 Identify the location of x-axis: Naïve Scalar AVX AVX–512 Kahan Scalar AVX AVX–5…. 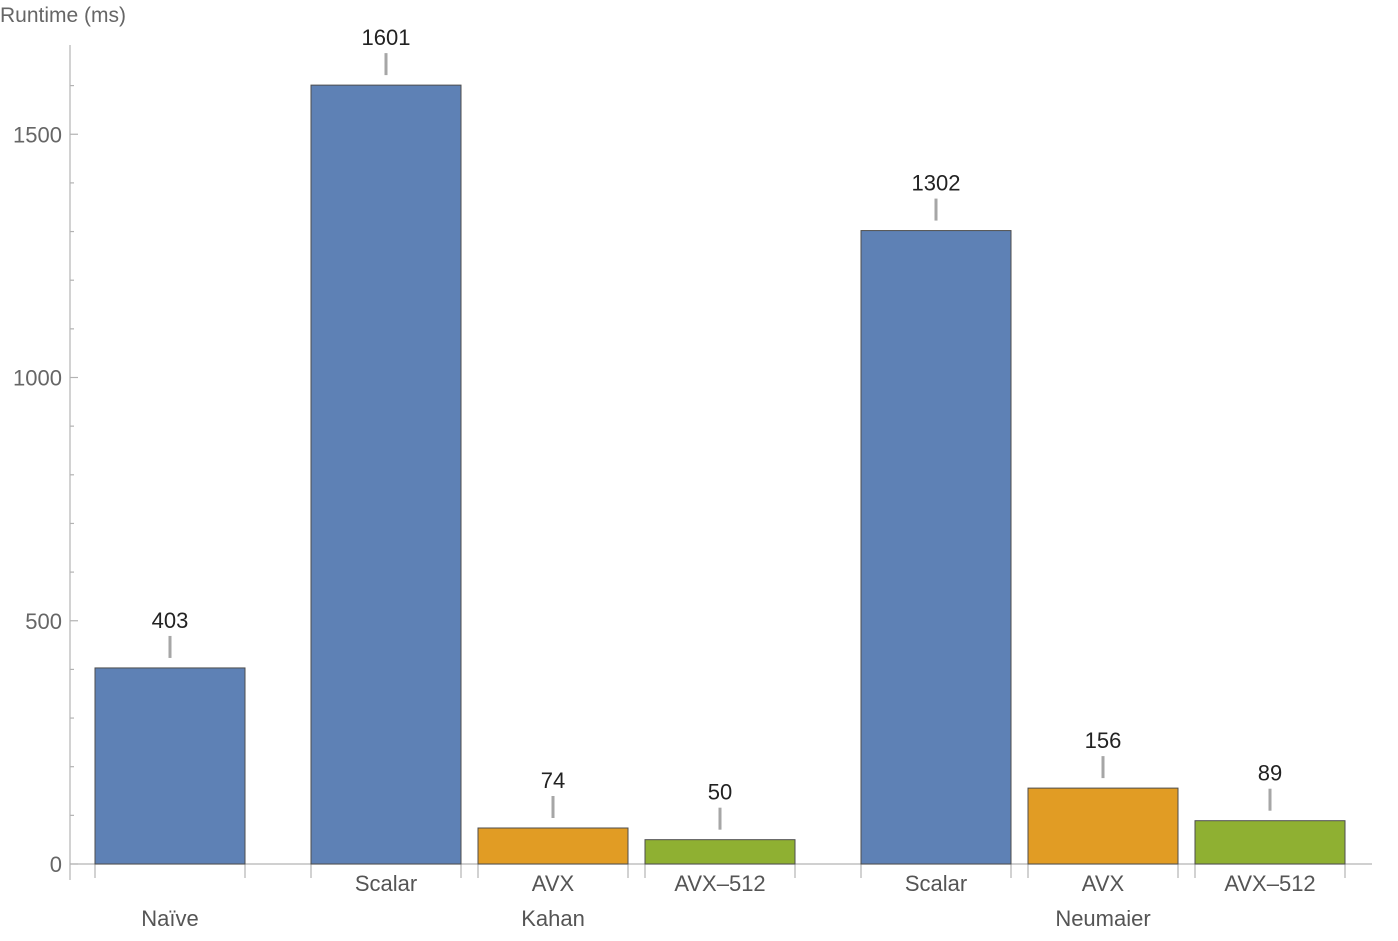
(721, 897).